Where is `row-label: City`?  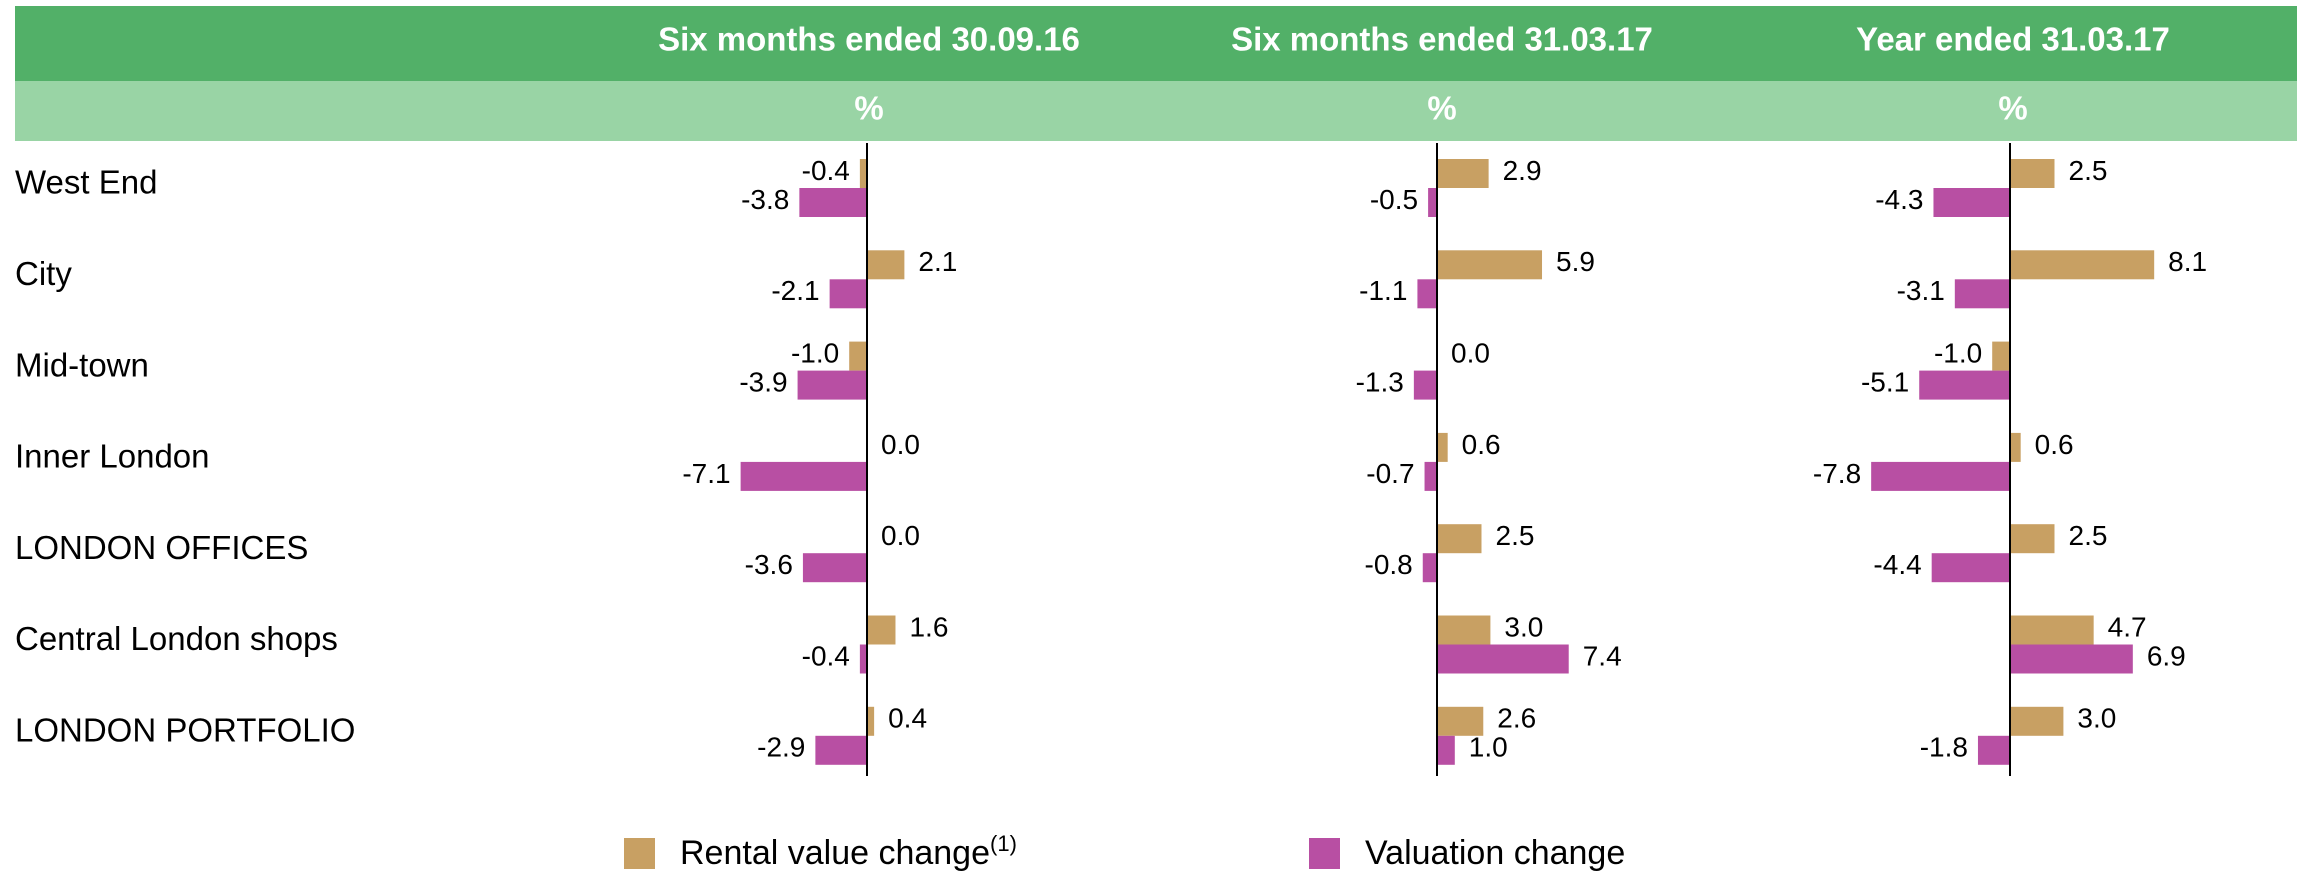
row-label: City is located at coordinates (43, 273).